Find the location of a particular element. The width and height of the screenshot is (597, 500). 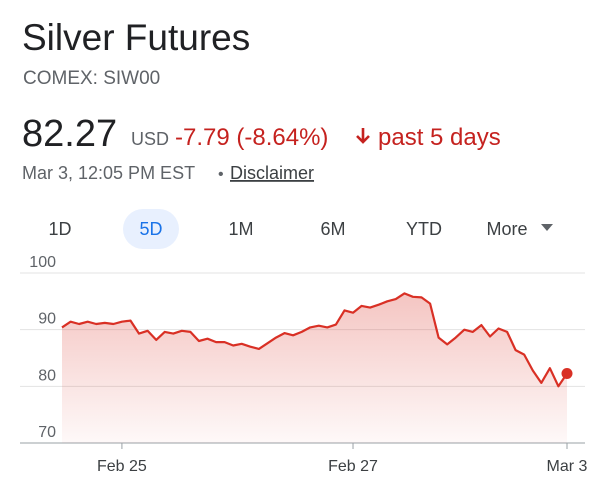

dropdown-caret is located at coordinates (547, 227).